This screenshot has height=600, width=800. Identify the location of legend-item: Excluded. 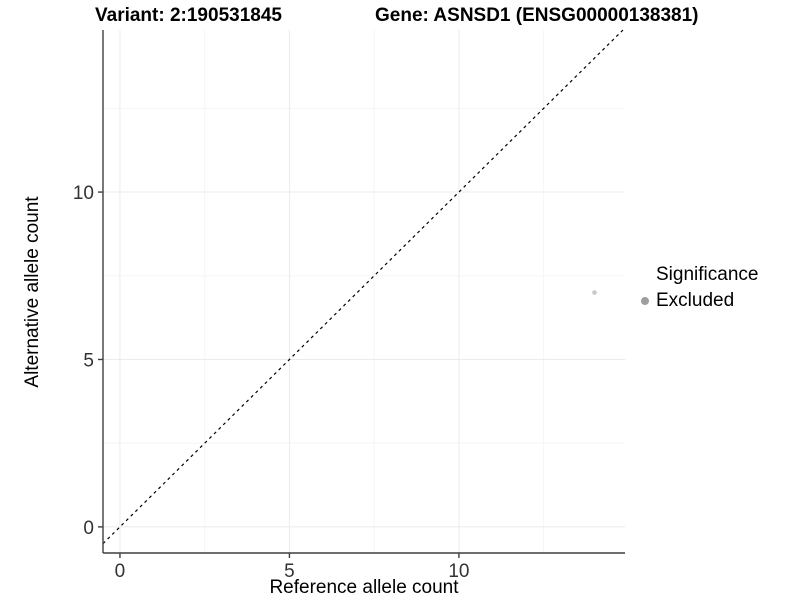
(697, 300).